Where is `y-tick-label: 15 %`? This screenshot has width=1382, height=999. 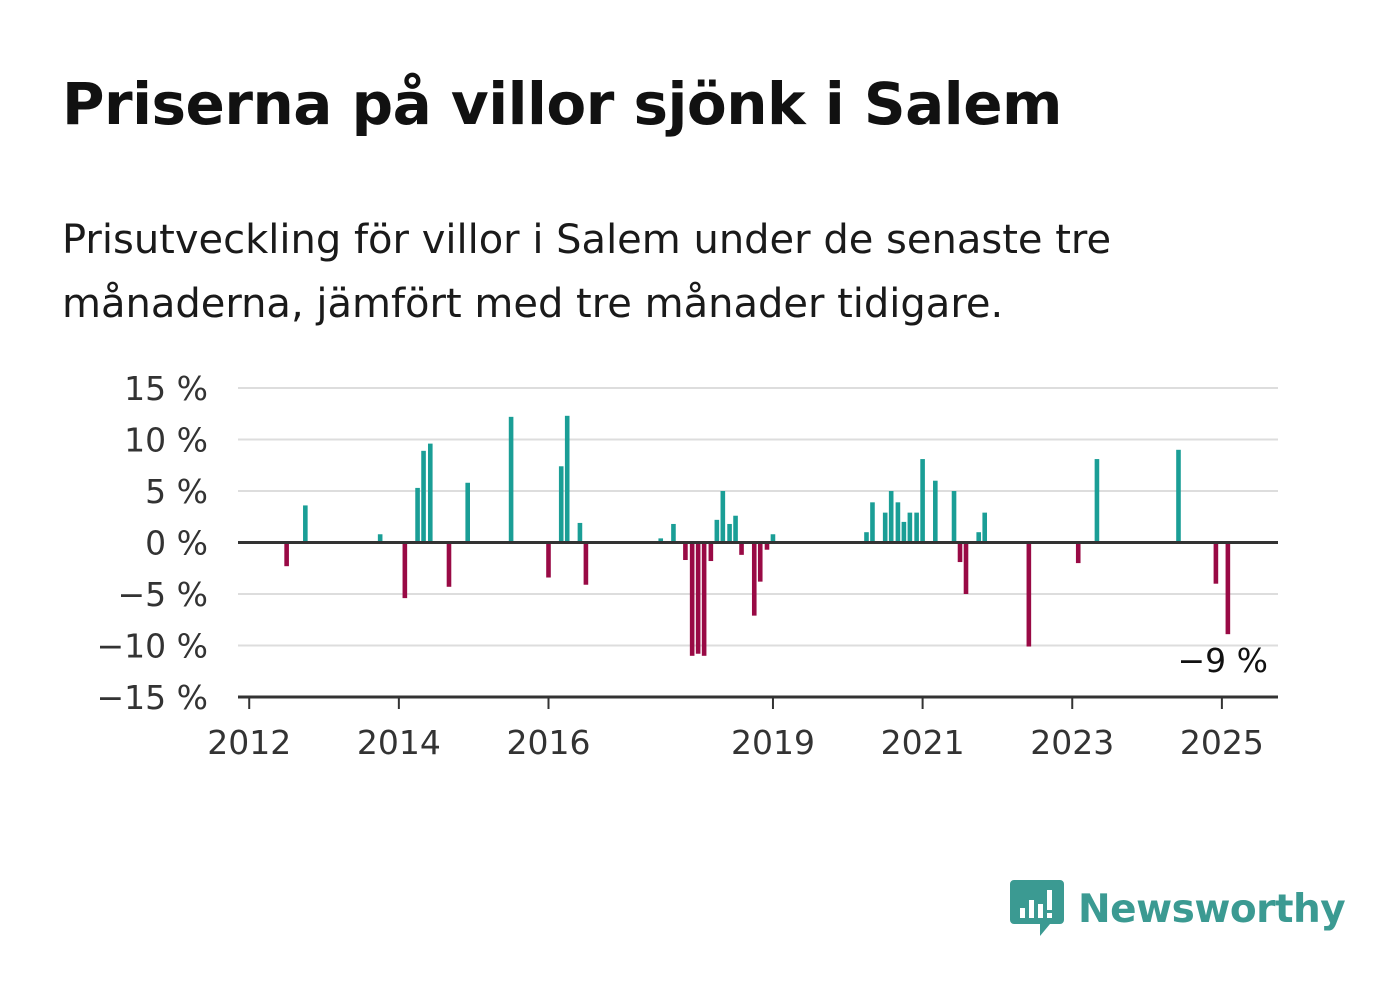
y-tick-label: 15 % is located at coordinates (166, 388).